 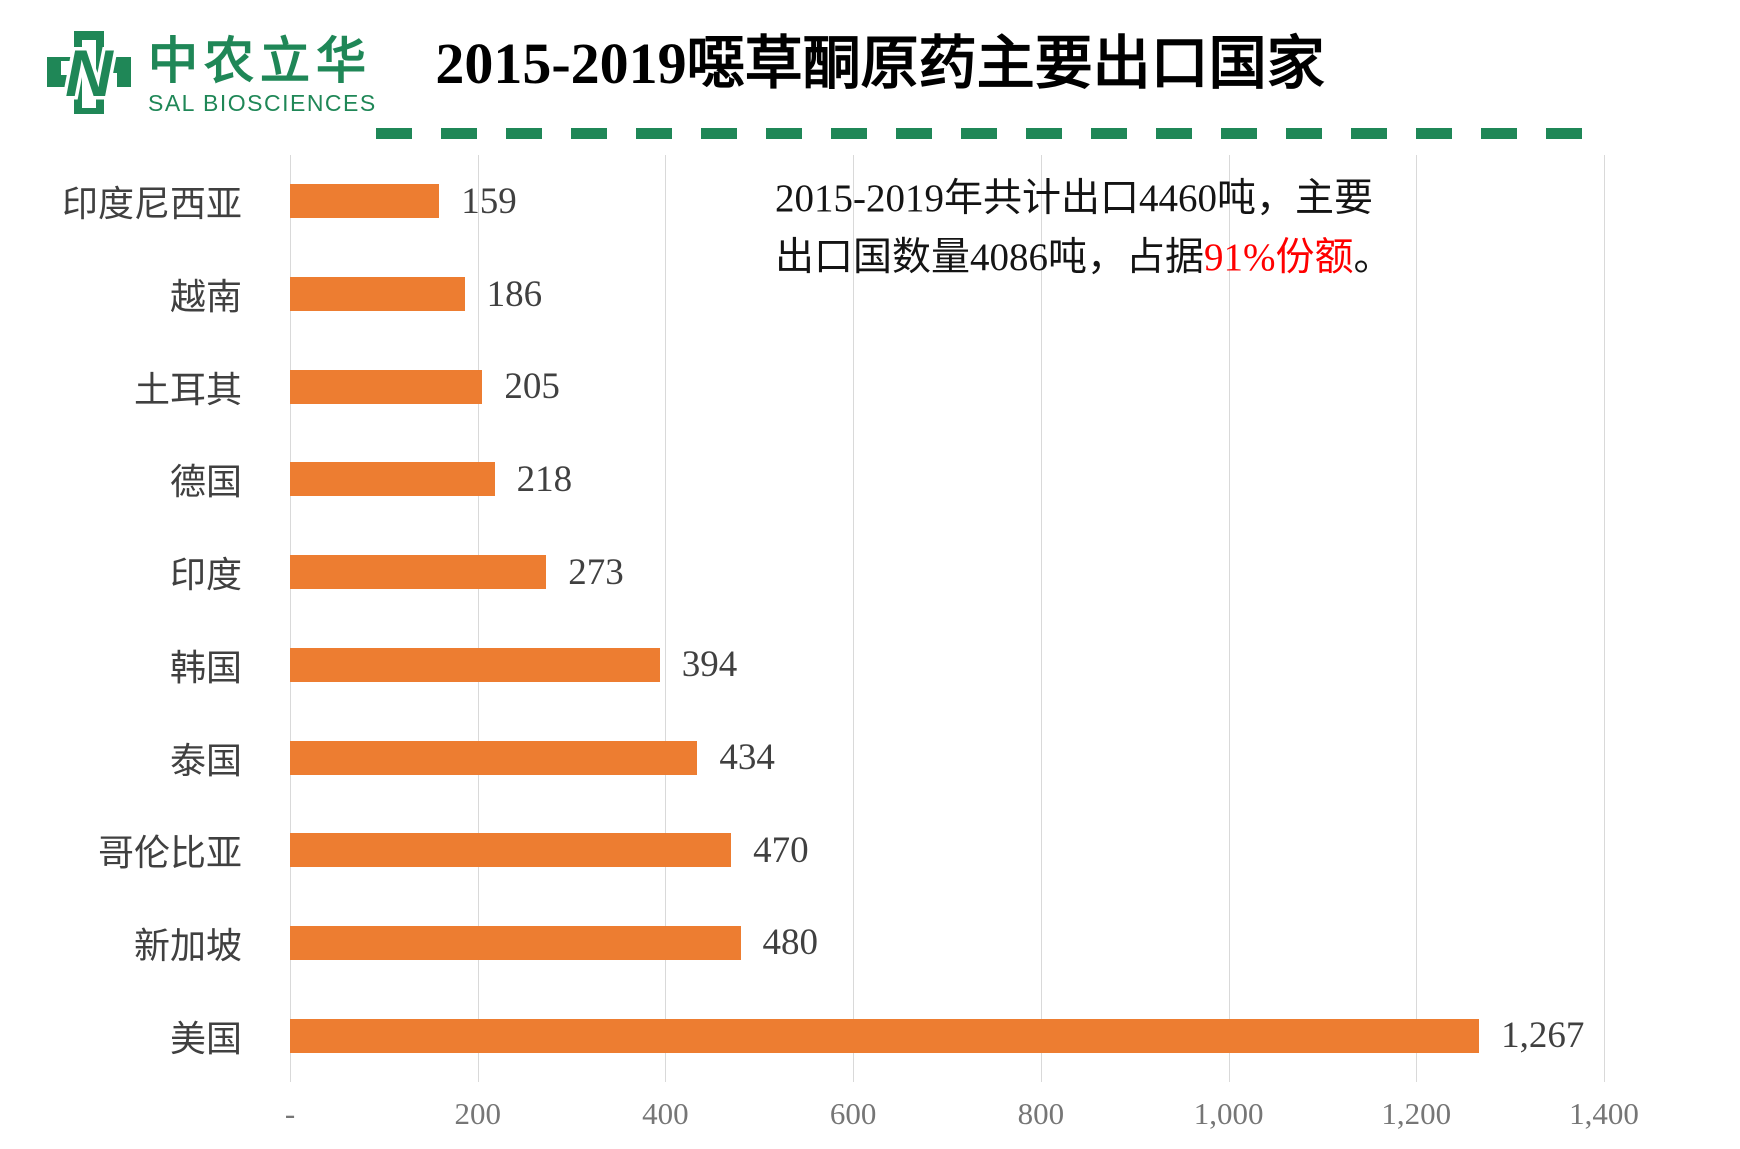 I want to click on x-tick-label: 800, so click(x=1041, y=1113).